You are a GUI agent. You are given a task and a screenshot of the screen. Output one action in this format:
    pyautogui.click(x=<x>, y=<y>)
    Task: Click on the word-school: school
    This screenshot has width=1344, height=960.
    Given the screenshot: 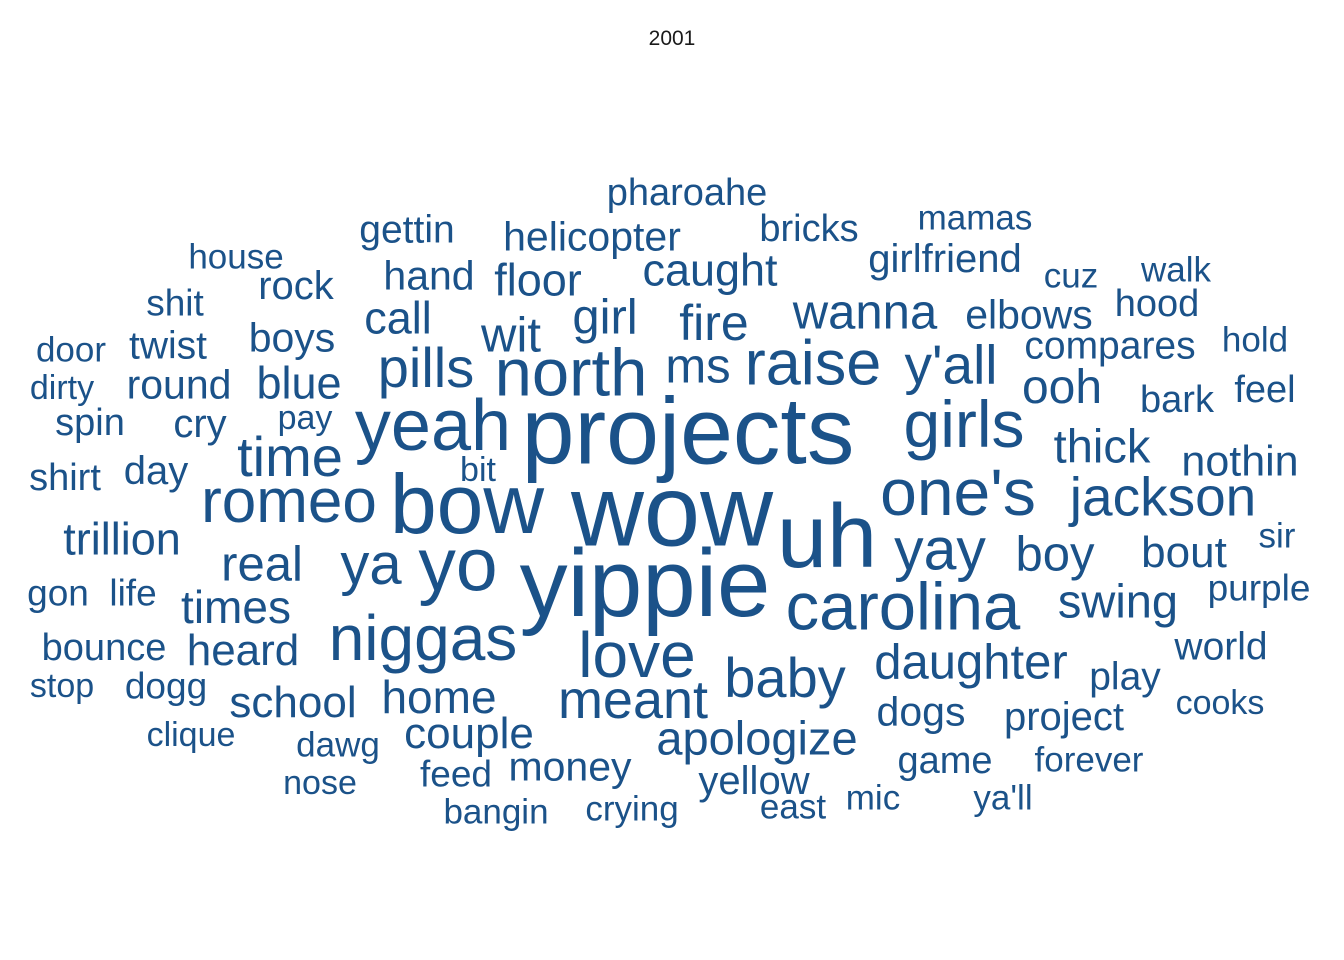 What is the action you would take?
    pyautogui.click(x=293, y=702)
    